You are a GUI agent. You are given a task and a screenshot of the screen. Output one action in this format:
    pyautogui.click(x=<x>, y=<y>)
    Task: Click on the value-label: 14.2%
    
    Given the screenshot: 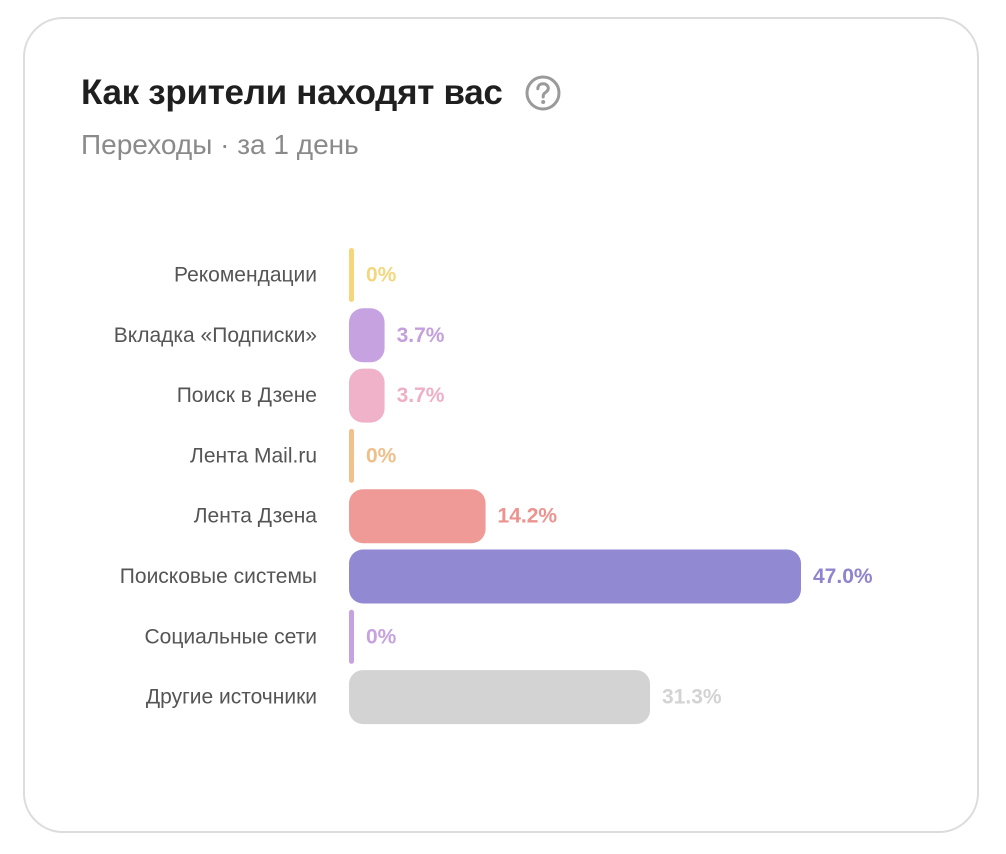 What is the action you would take?
    pyautogui.click(x=528, y=516)
    